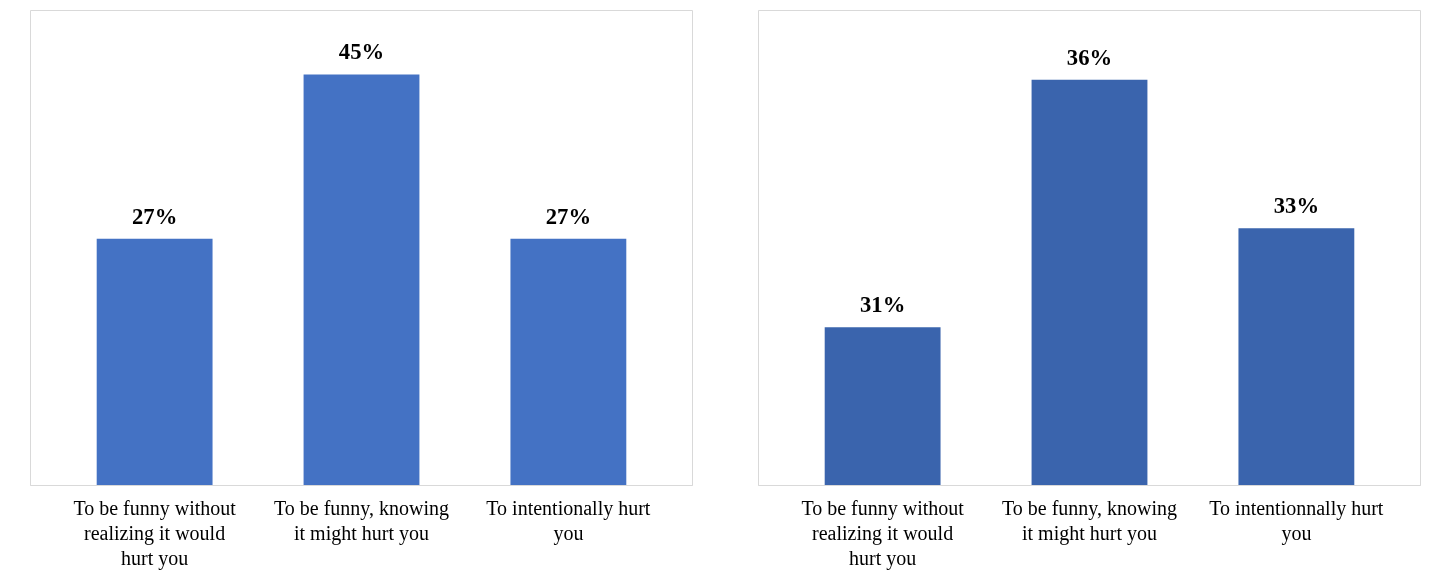  I want to click on data-label: 33%, so click(1296, 206).